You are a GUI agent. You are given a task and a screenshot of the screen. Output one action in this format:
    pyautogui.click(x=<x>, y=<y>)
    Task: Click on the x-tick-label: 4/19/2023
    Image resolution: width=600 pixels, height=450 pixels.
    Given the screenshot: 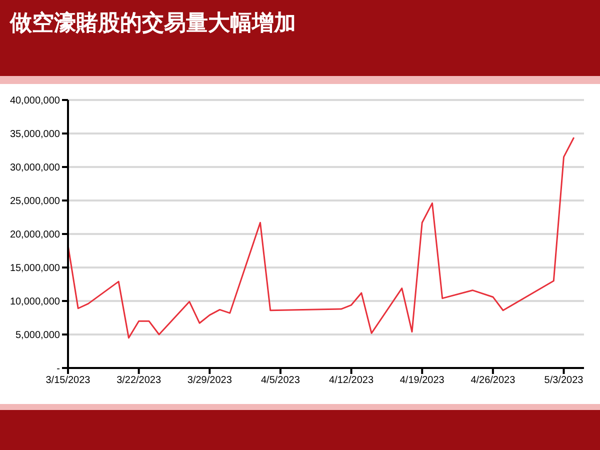 What is the action you would take?
    pyautogui.click(x=422, y=380)
    